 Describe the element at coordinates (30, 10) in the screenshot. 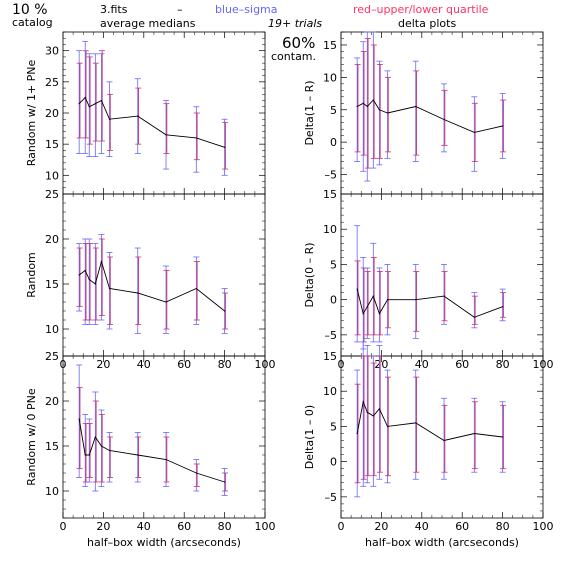

I see `header-percent: 10 %` at that location.